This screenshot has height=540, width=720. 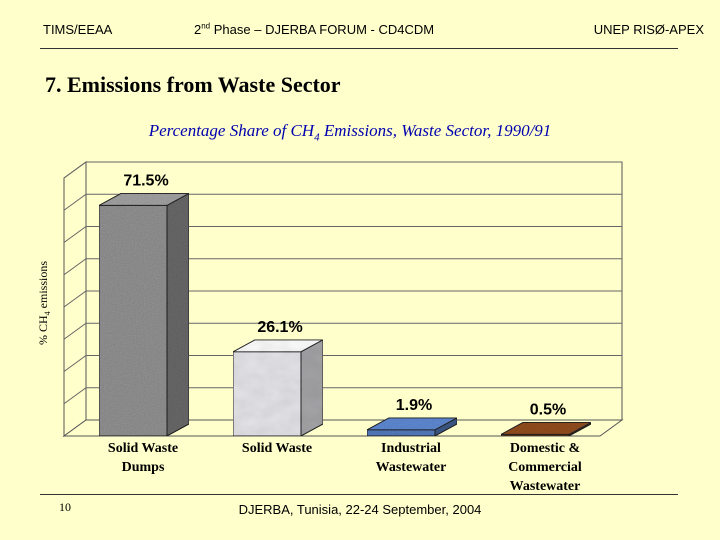 I want to click on header-center-text: 2nd Phase – DJERBA FORUM - CD4CDM, so click(x=314, y=29).